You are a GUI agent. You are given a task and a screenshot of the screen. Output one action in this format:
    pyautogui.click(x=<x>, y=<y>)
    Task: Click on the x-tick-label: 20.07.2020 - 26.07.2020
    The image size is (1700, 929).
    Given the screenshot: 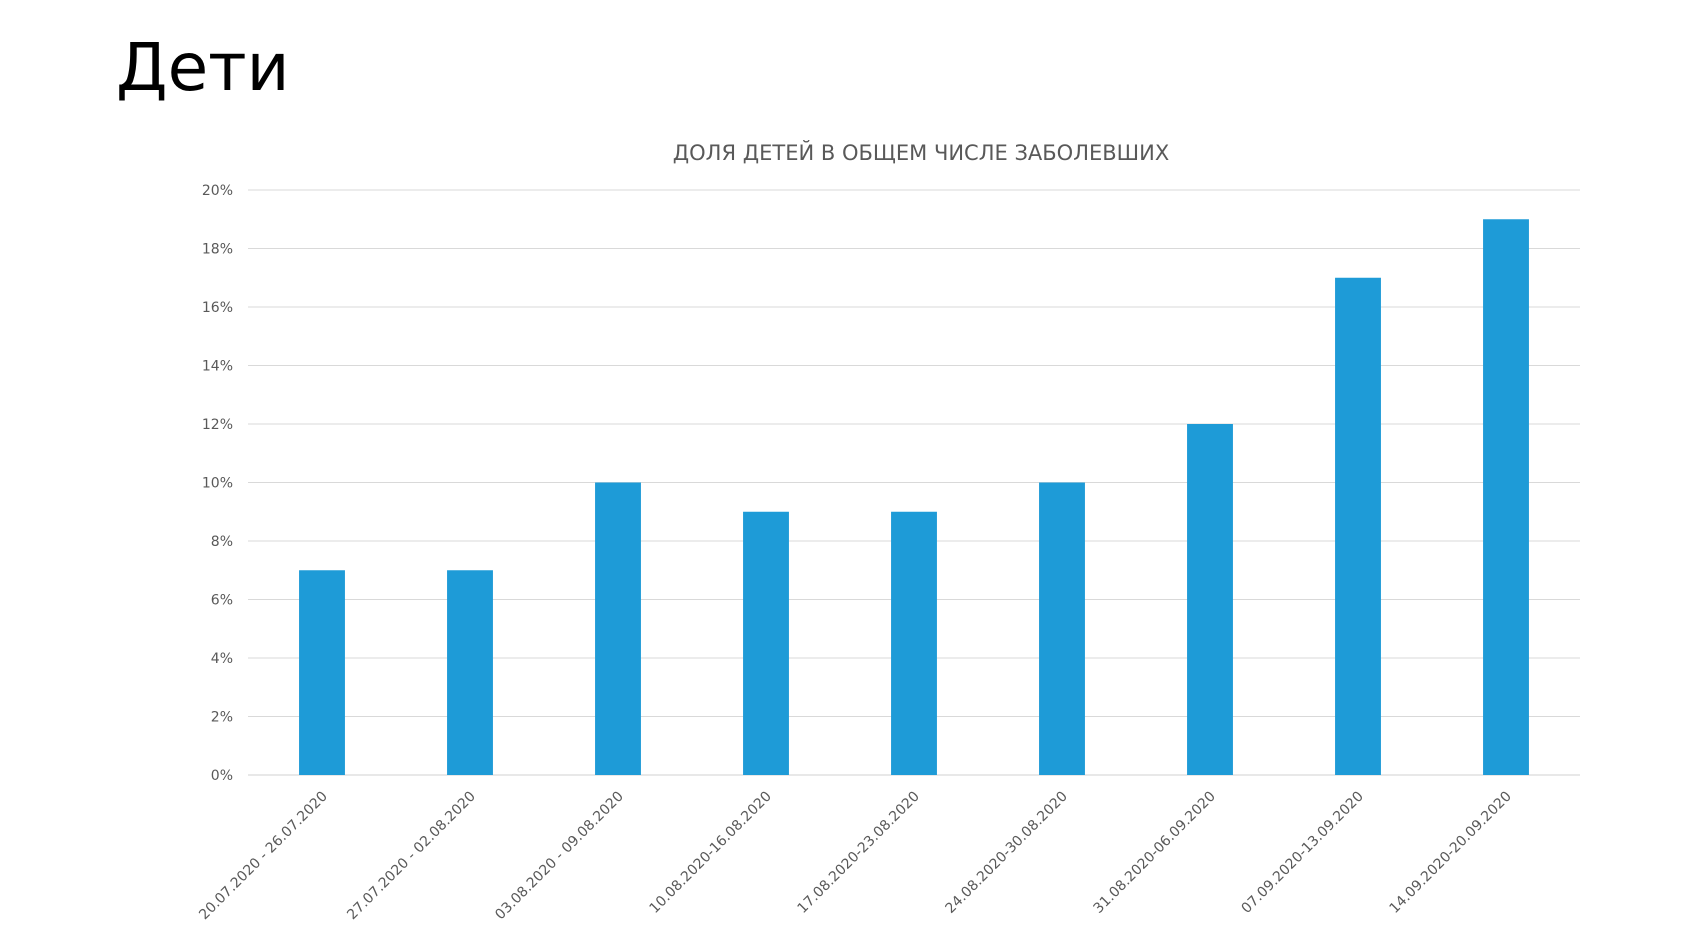 What is the action you would take?
    pyautogui.click(x=263, y=856)
    